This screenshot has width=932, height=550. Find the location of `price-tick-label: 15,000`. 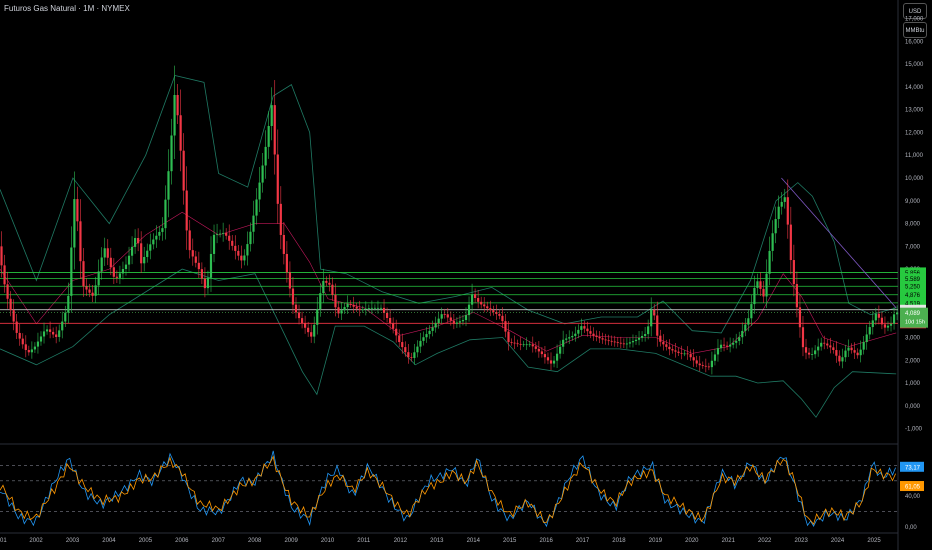

price-tick-label: 15,000 is located at coordinates (914, 65).